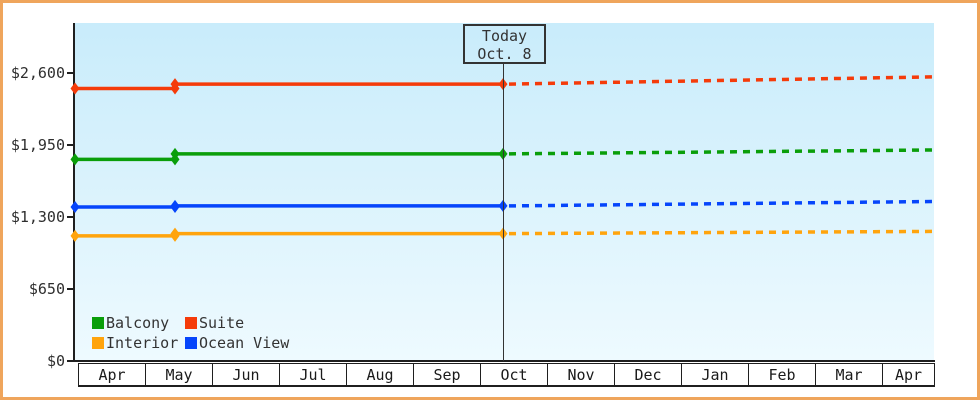 Image resolution: width=980 pixels, height=403 pixels. I want to click on y-tick-label: $0, so click(55, 361).